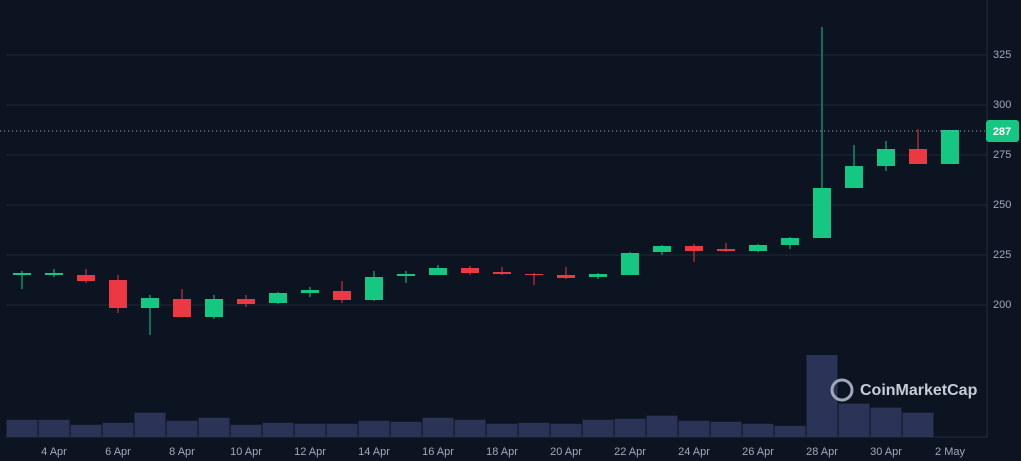 Image resolution: width=1021 pixels, height=461 pixels. What do you see at coordinates (1002, 205) in the screenshot?
I see `y-tick-label: 250` at bounding box center [1002, 205].